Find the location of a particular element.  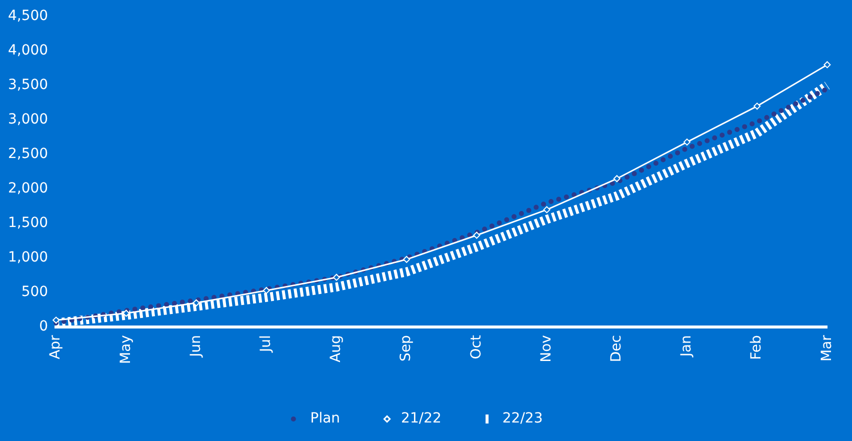

x-tick-label: Sep is located at coordinates (406, 348).